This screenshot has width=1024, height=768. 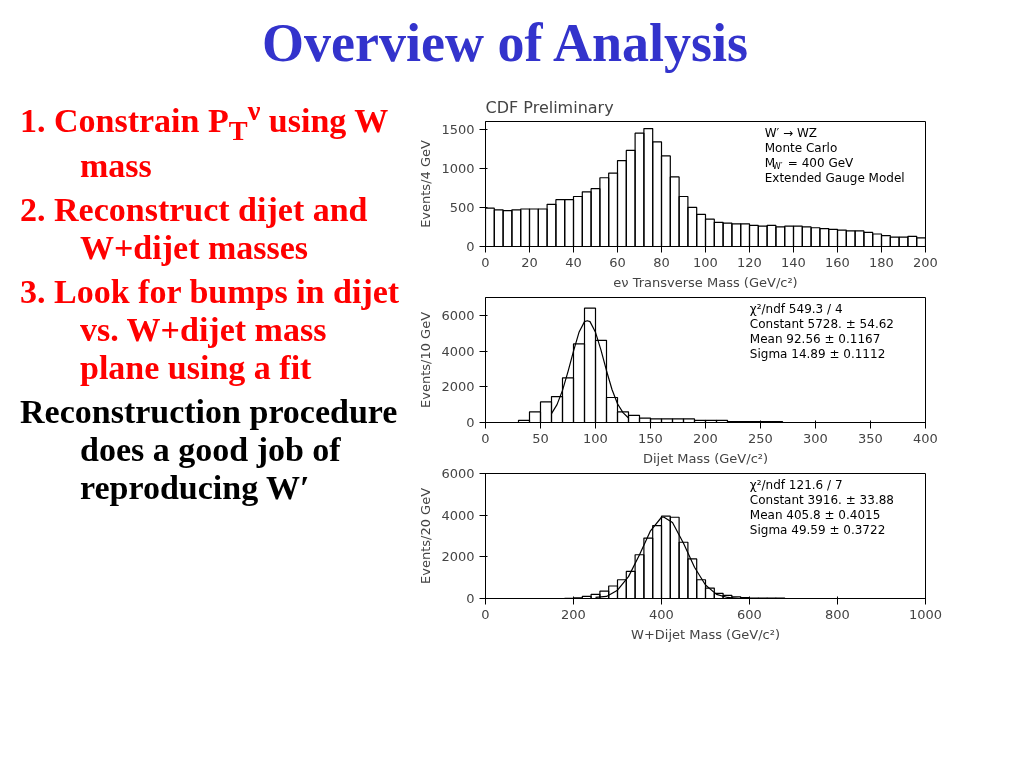 What do you see at coordinates (617, 262) in the screenshot?
I see `x-tick-label: 60` at bounding box center [617, 262].